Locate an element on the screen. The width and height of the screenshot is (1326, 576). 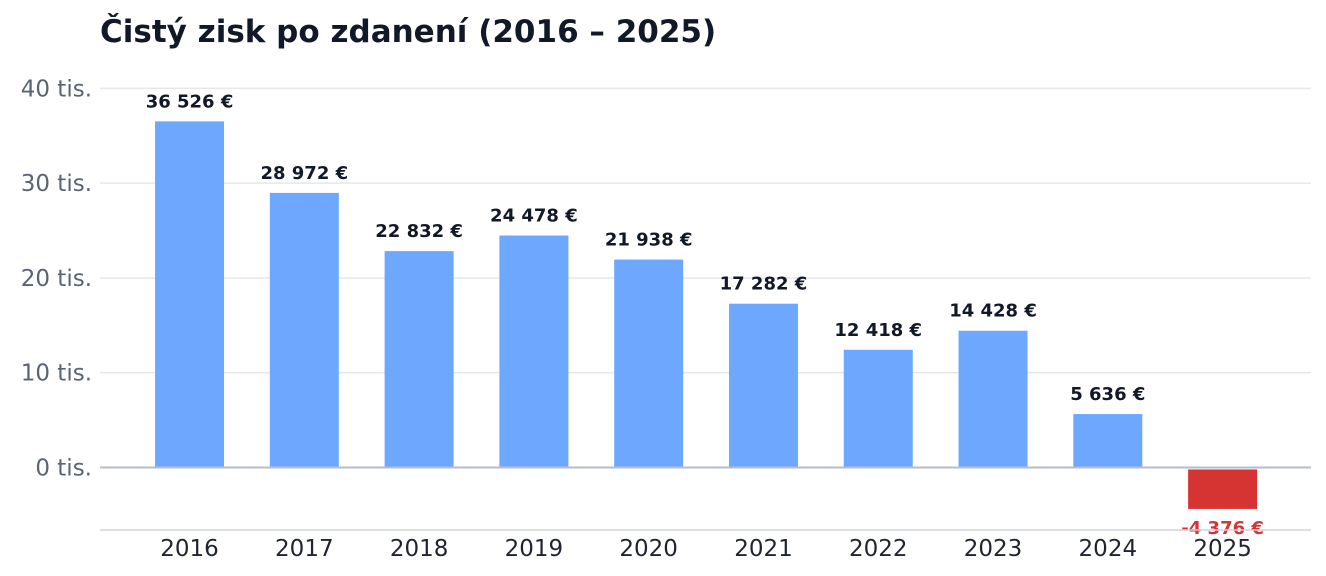
data-label: 22 832 € is located at coordinates (419, 231).